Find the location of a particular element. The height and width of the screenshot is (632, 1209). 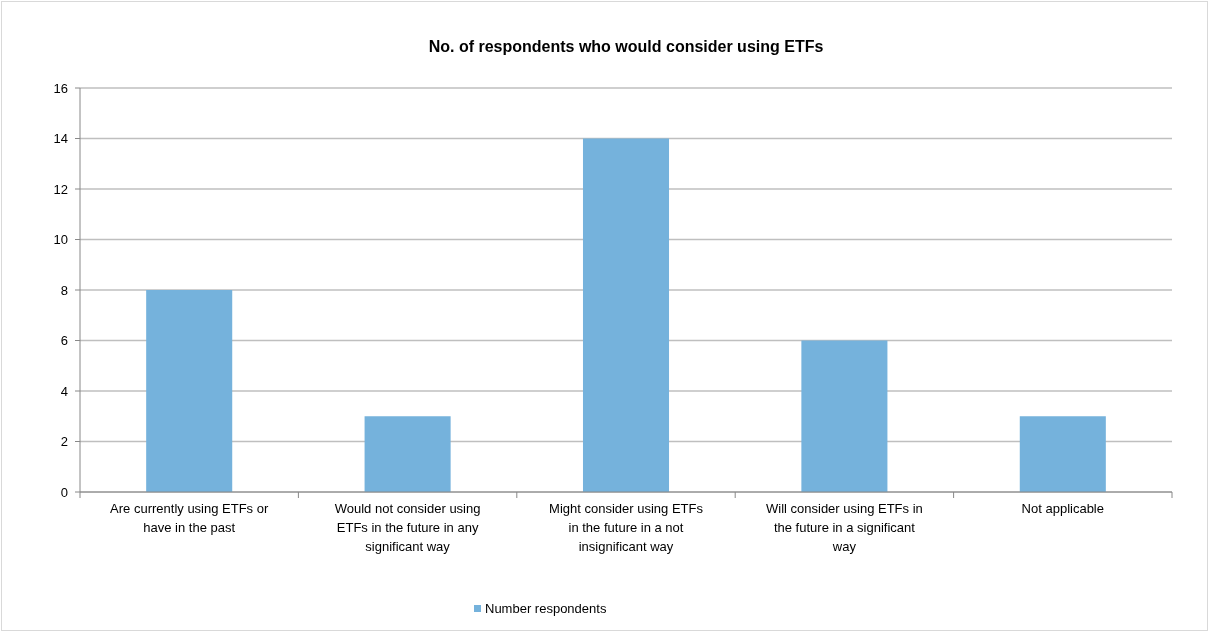

y-tick-label: 6 is located at coordinates (64, 341).